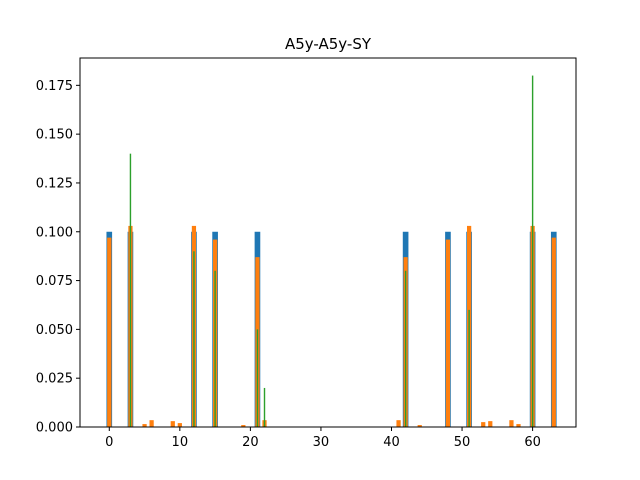  I want to click on x-tick-label: 50, so click(462, 442).